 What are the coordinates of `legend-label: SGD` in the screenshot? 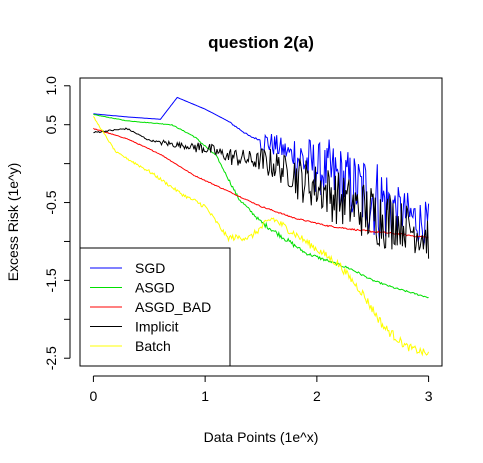 It's located at (150, 268).